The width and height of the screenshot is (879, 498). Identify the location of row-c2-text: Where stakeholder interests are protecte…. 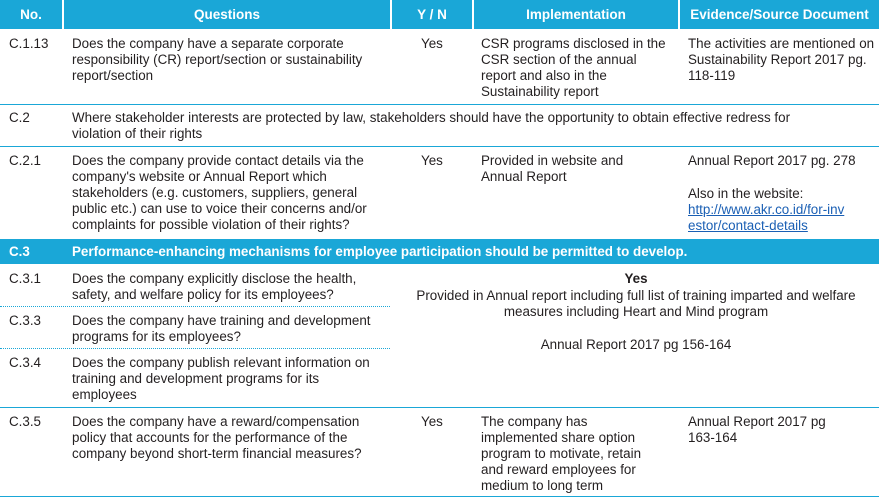
(431, 125).